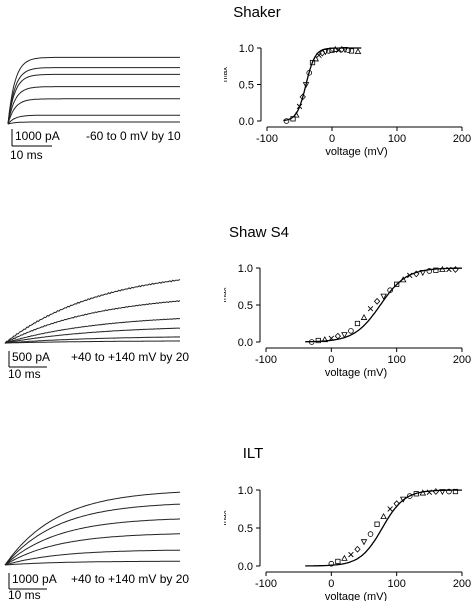 The height and width of the screenshot is (601, 474). Describe the element at coordinates (356, 152) in the screenshot. I see `x-axis-label: voltage (mV)` at that location.